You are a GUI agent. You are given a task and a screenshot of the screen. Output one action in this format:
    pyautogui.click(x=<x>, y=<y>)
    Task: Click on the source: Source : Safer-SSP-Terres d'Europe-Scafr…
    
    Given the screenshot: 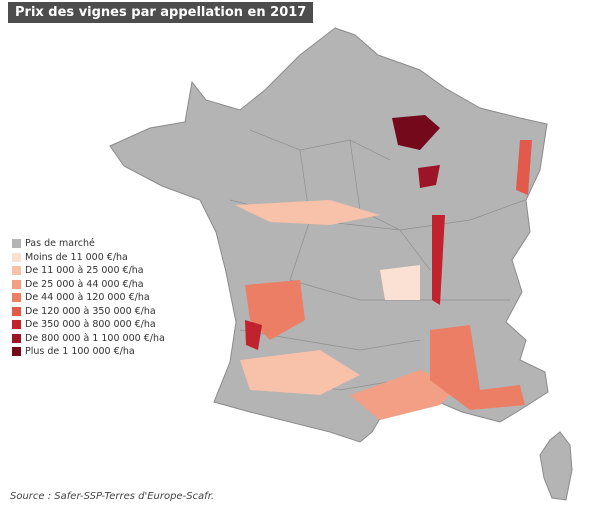 What is the action you would take?
    pyautogui.click(x=112, y=496)
    